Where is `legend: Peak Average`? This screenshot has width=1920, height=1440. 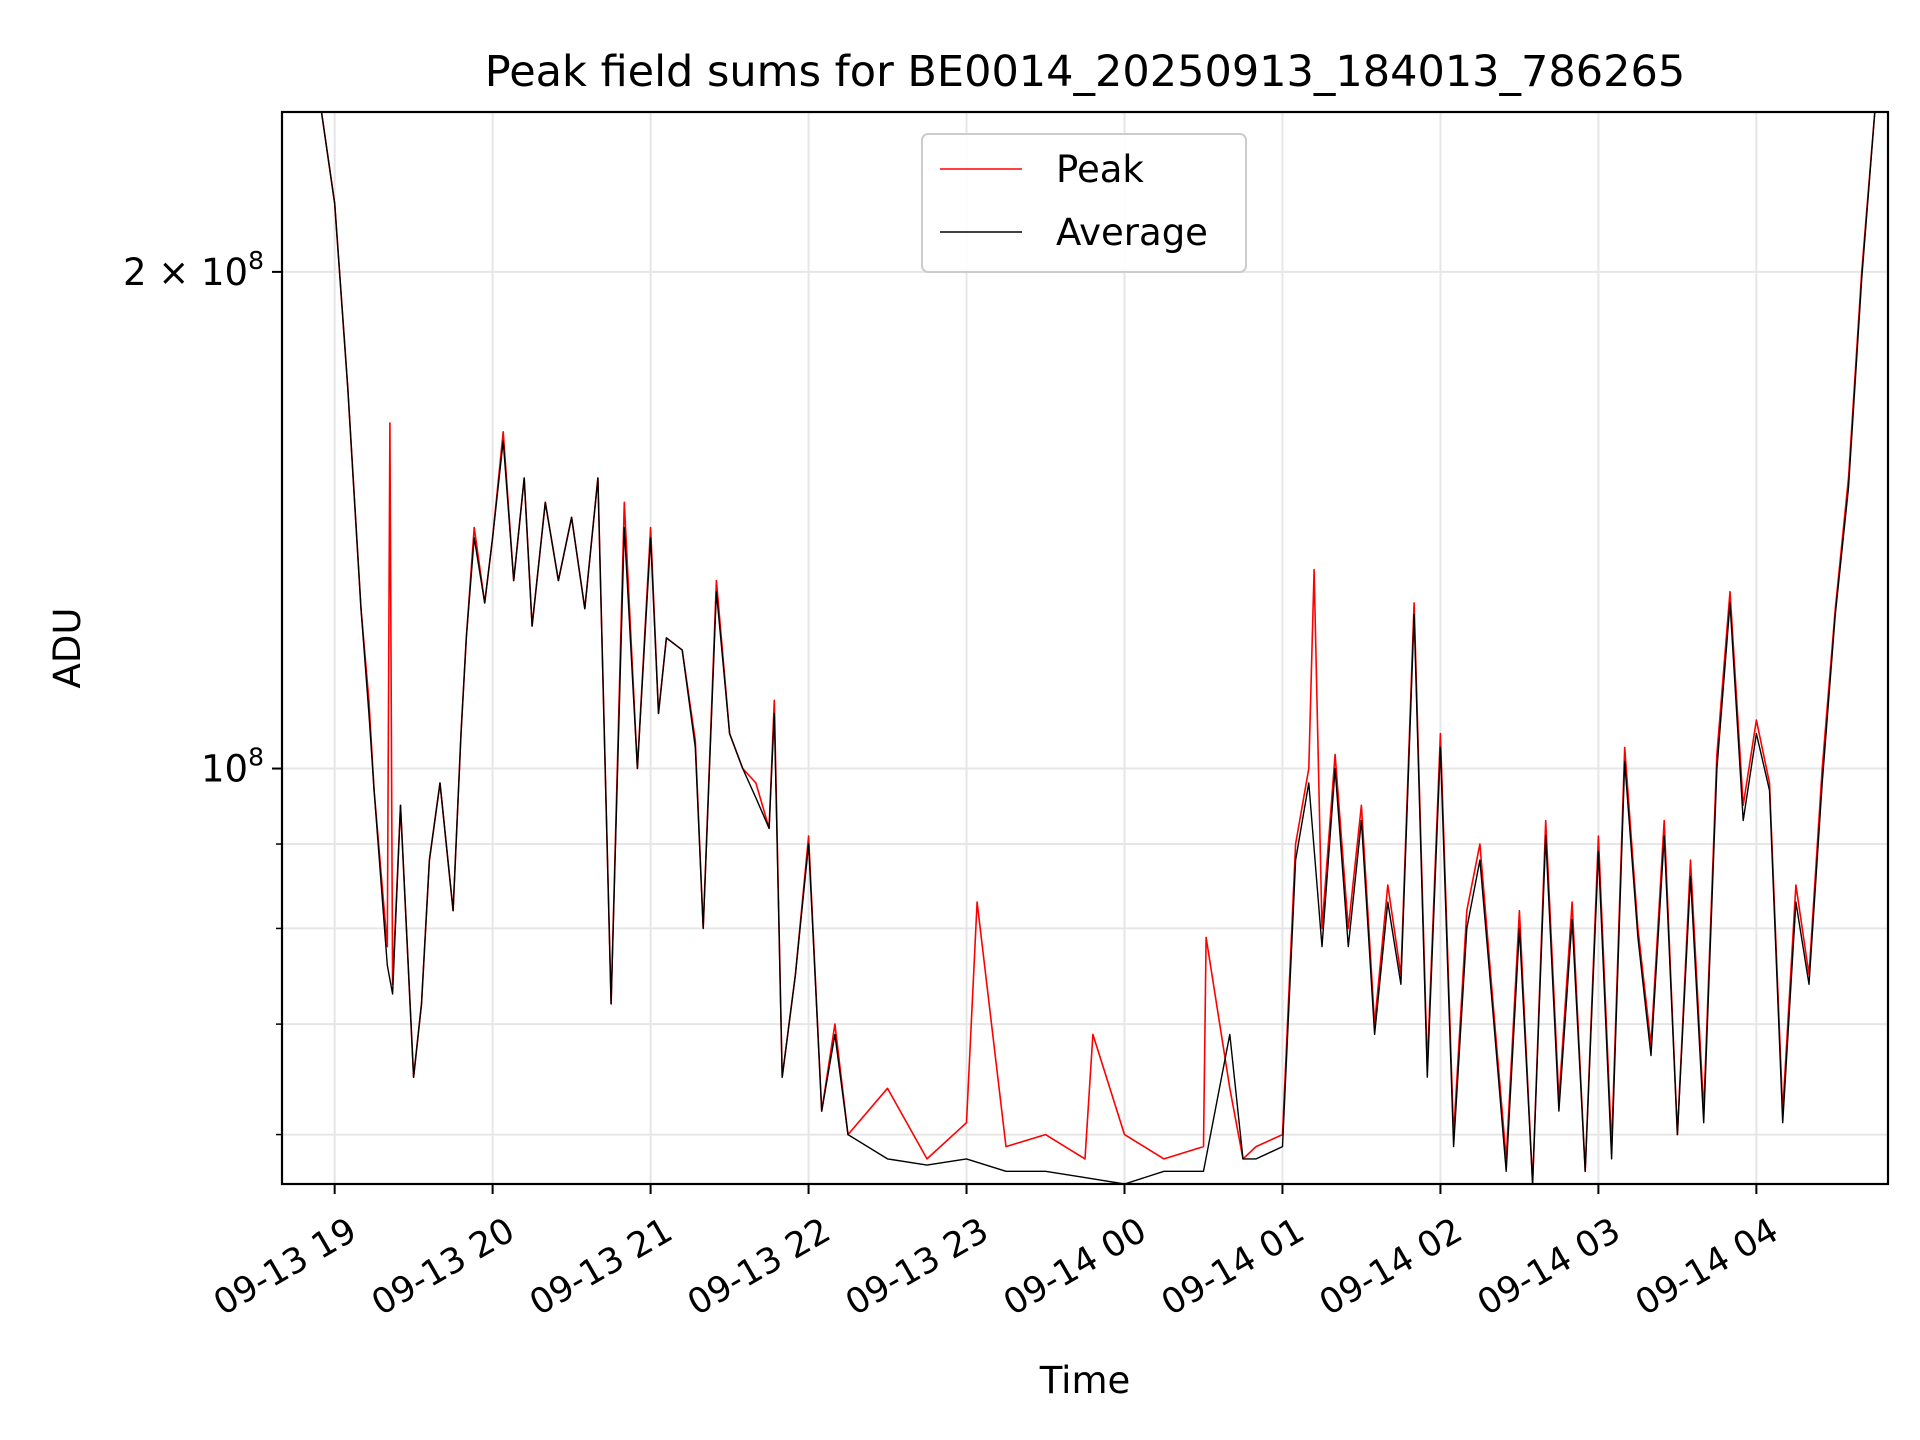 legend: Peak Average is located at coordinates (1084, 203).